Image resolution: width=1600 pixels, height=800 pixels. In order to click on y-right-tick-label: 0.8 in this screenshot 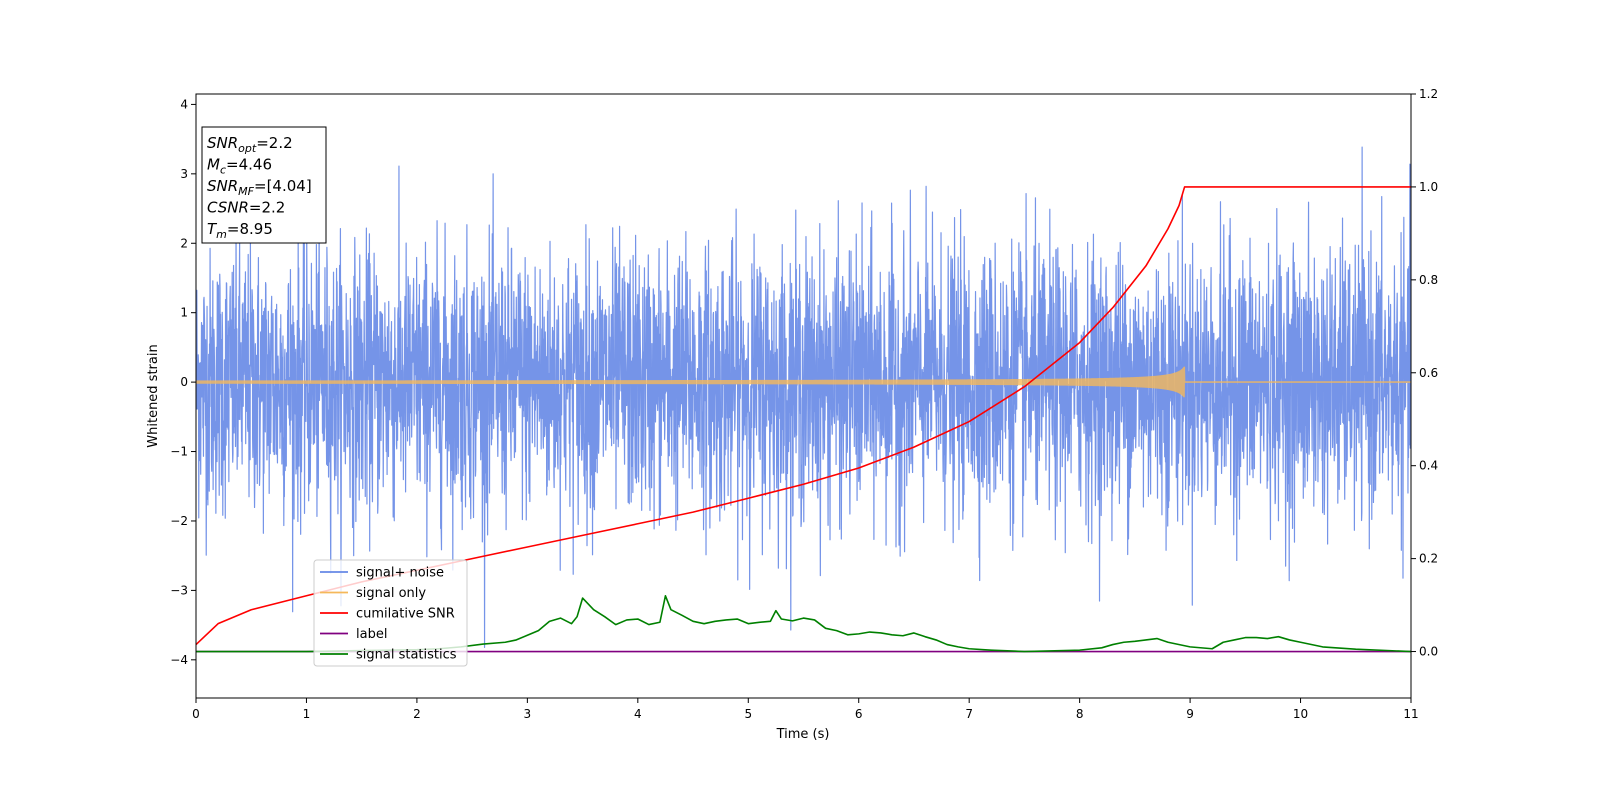, I will do `click(1428, 280)`.